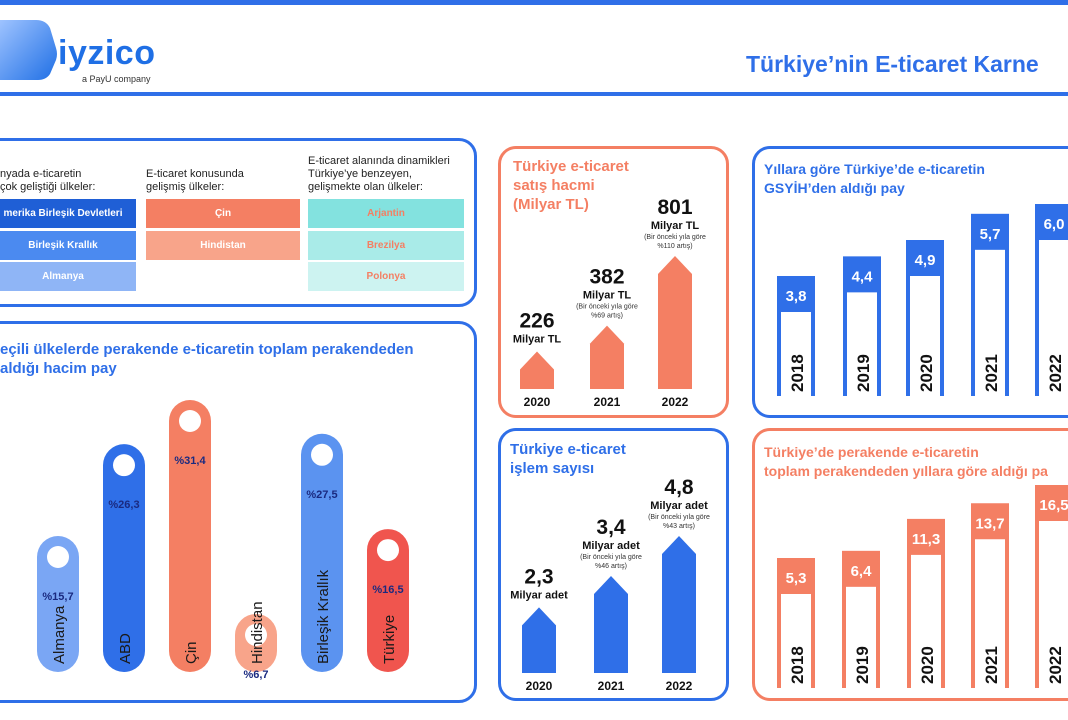  Describe the element at coordinates (386, 245) in the screenshot. I see `country-pill-brazil: Brezilya` at that location.